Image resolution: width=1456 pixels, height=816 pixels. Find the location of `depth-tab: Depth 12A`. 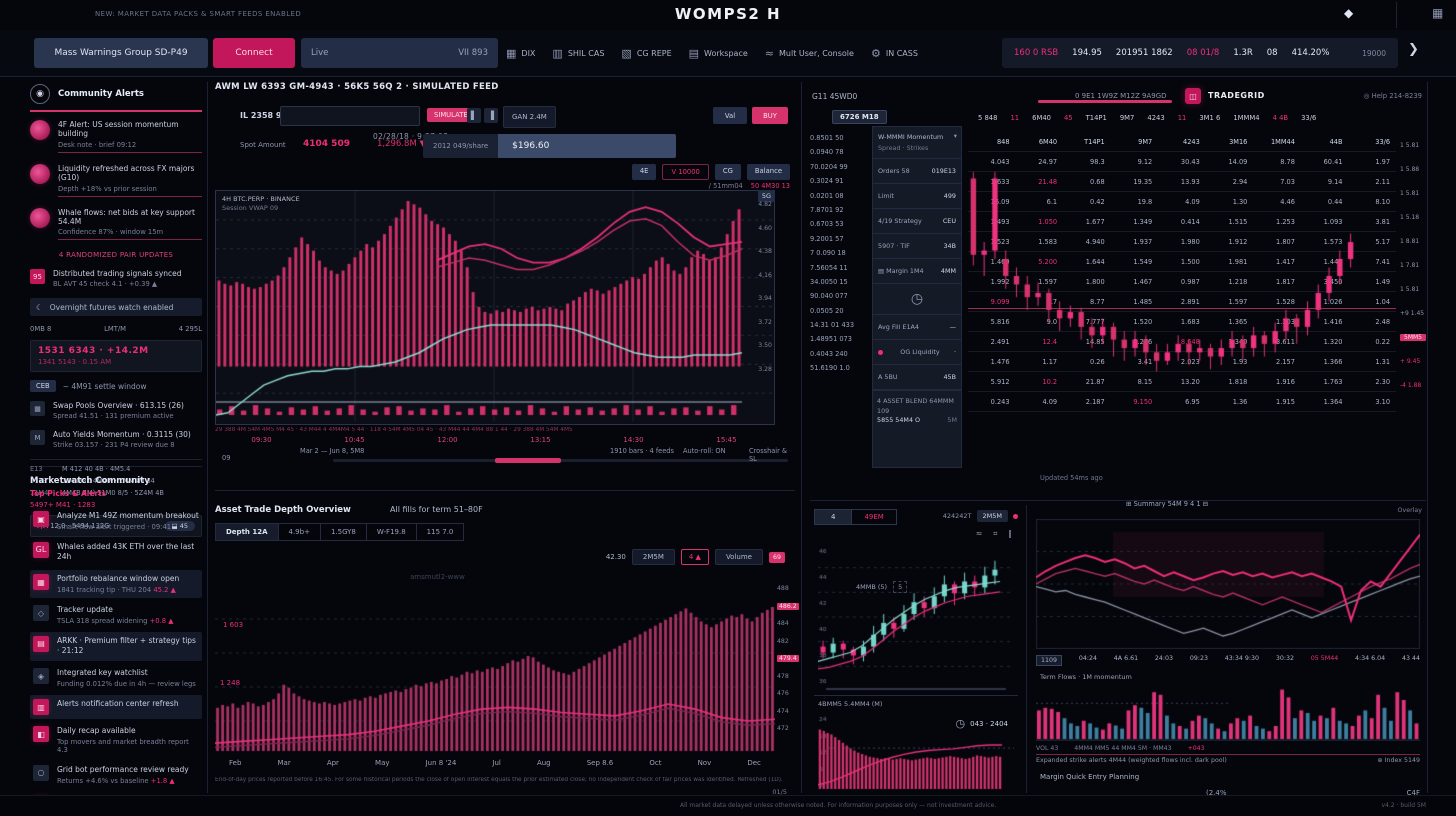

depth-tab: Depth 12A is located at coordinates (247, 532).